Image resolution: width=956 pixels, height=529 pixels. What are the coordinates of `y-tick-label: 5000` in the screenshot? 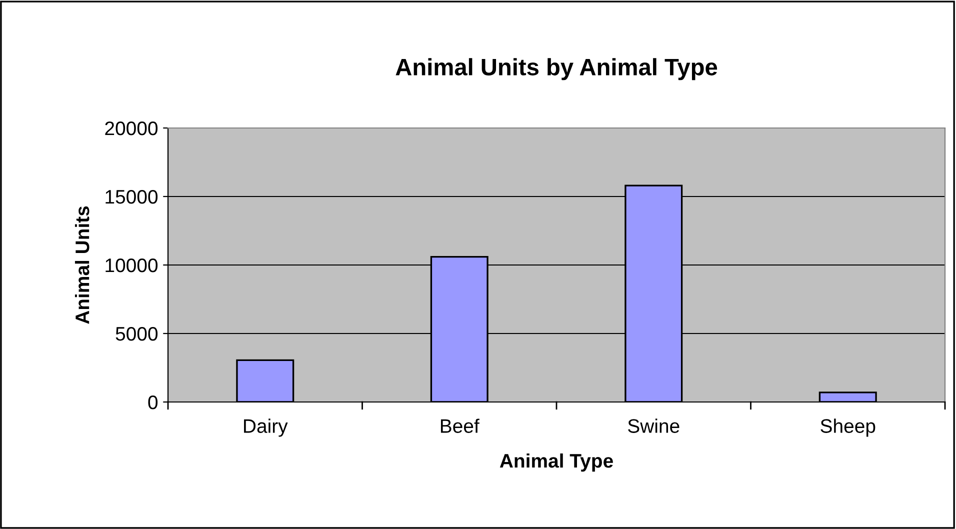 It's located at (137, 333).